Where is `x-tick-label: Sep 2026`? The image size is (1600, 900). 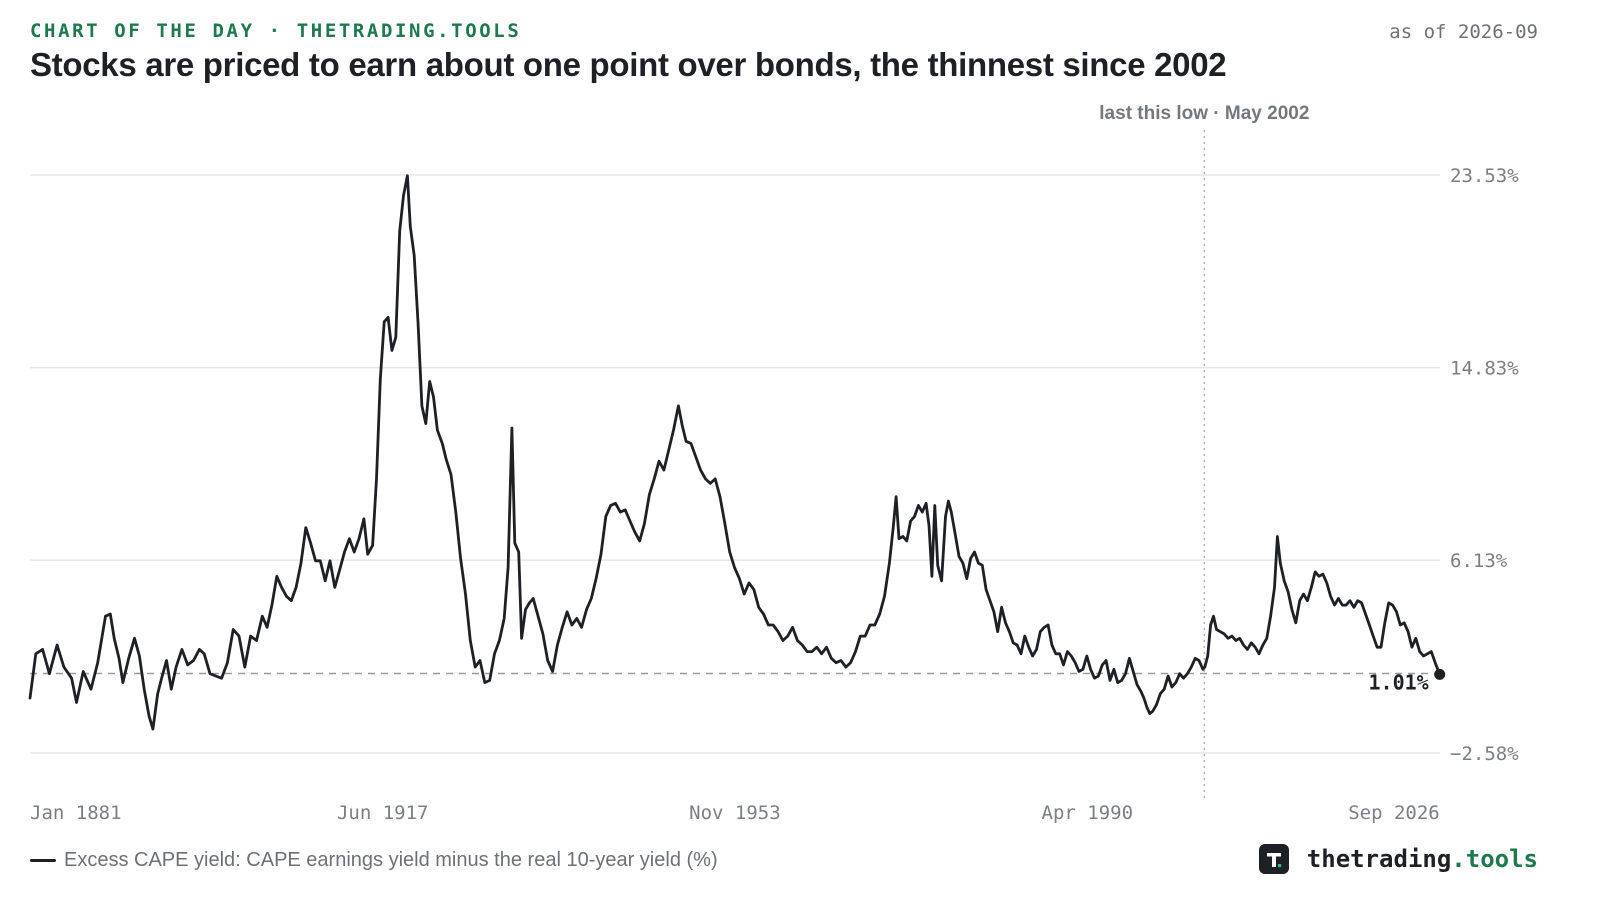
x-tick-label: Sep 2026 is located at coordinates (1394, 813).